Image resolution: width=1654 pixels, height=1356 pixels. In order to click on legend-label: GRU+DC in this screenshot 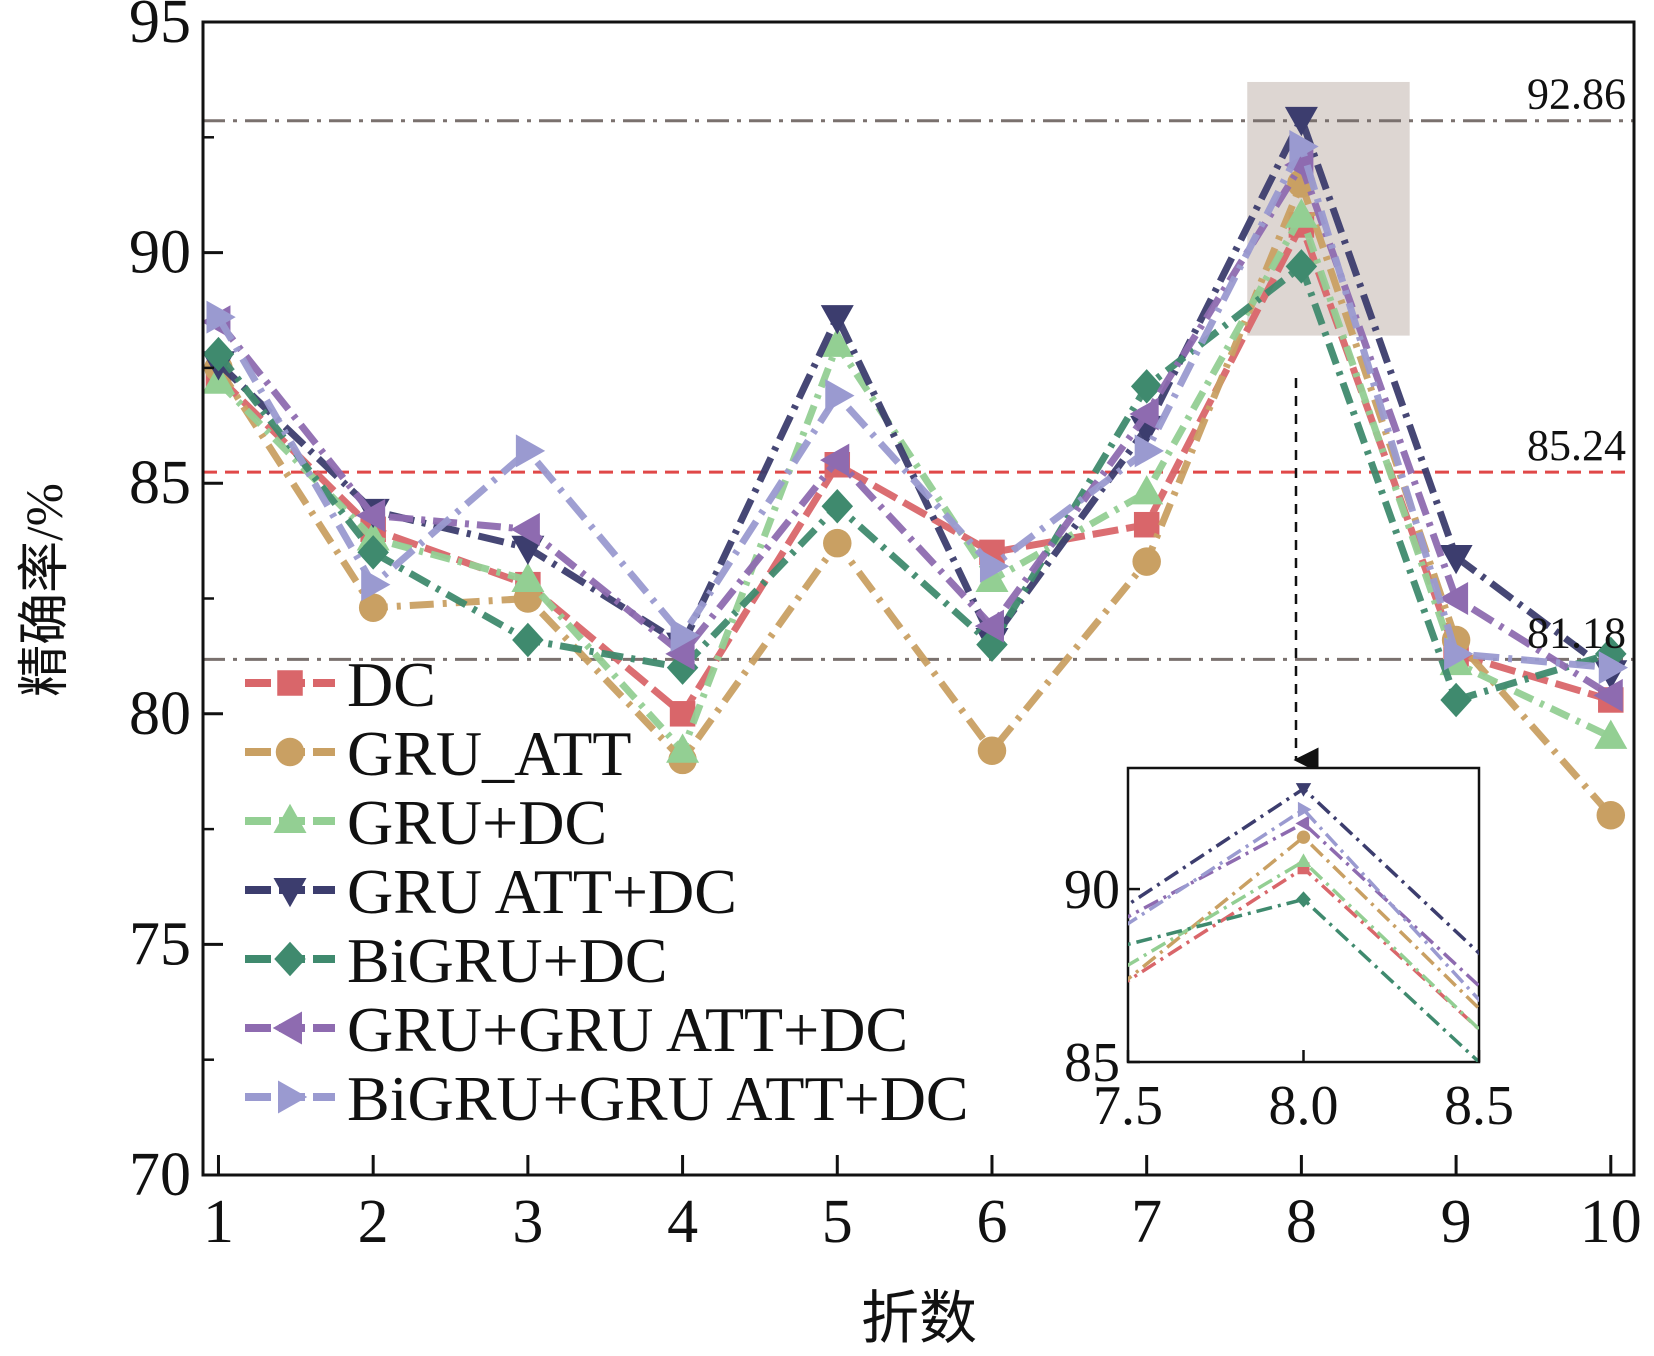, I will do `click(477, 822)`.